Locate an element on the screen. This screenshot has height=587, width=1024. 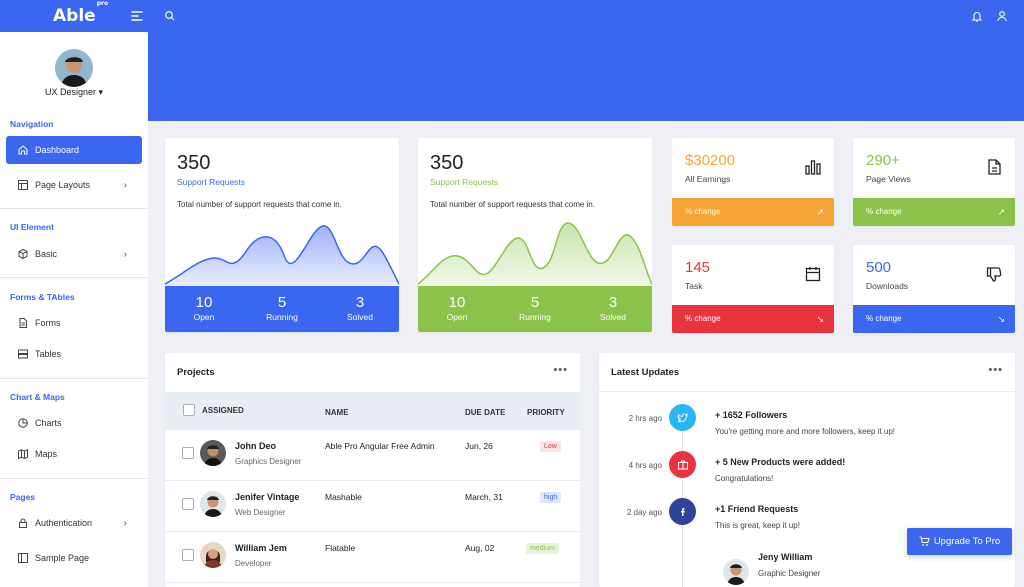
earnings-label: All Earnings is located at coordinates (708, 179).